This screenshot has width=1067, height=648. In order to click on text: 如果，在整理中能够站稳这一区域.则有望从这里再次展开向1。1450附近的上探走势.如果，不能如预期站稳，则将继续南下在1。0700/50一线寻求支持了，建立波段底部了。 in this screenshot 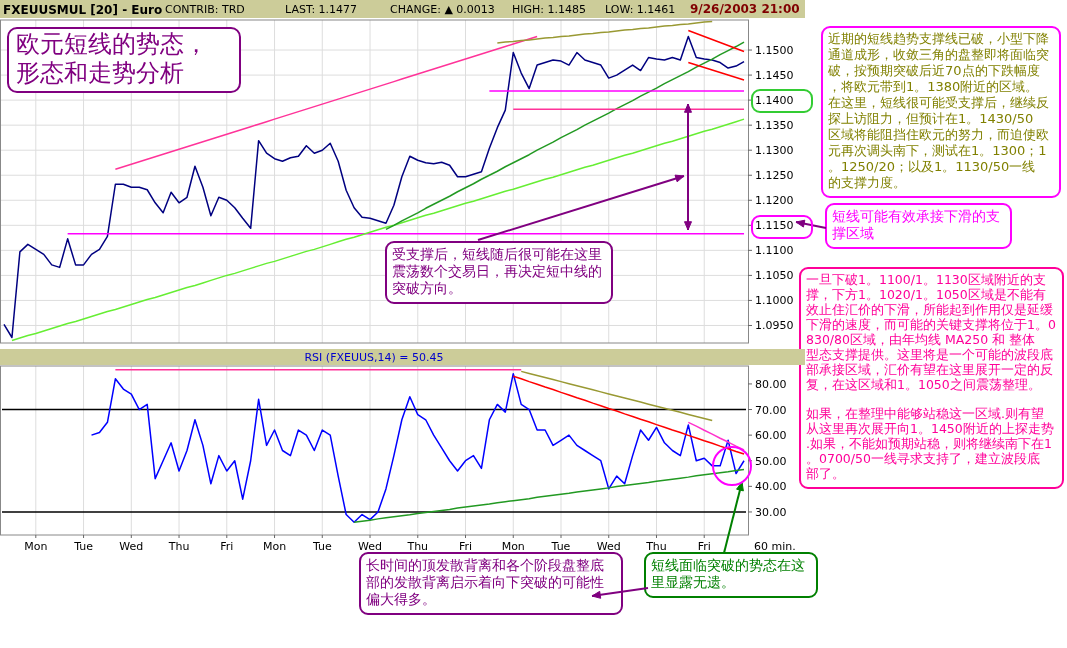, I will do `click(930, 443)`.